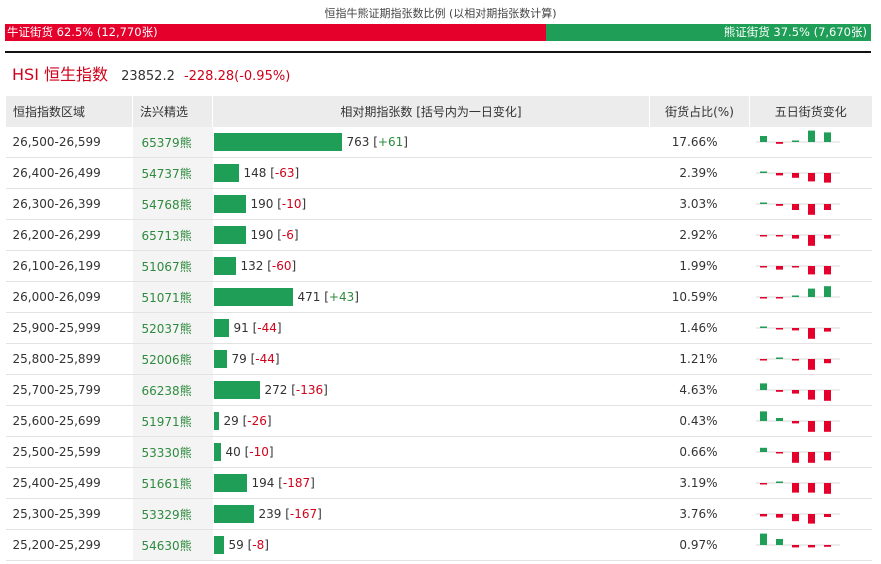 This screenshot has width=881, height=564. What do you see at coordinates (69, 514) in the screenshot?
I see `range-cell: 25,300-25,399` at bounding box center [69, 514].